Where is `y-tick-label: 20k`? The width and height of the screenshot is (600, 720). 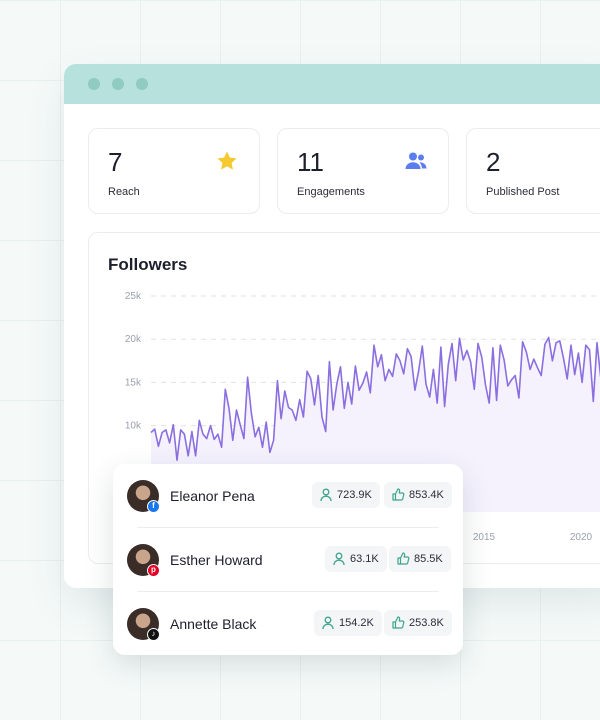 y-tick-label: 20k is located at coordinates (133, 339).